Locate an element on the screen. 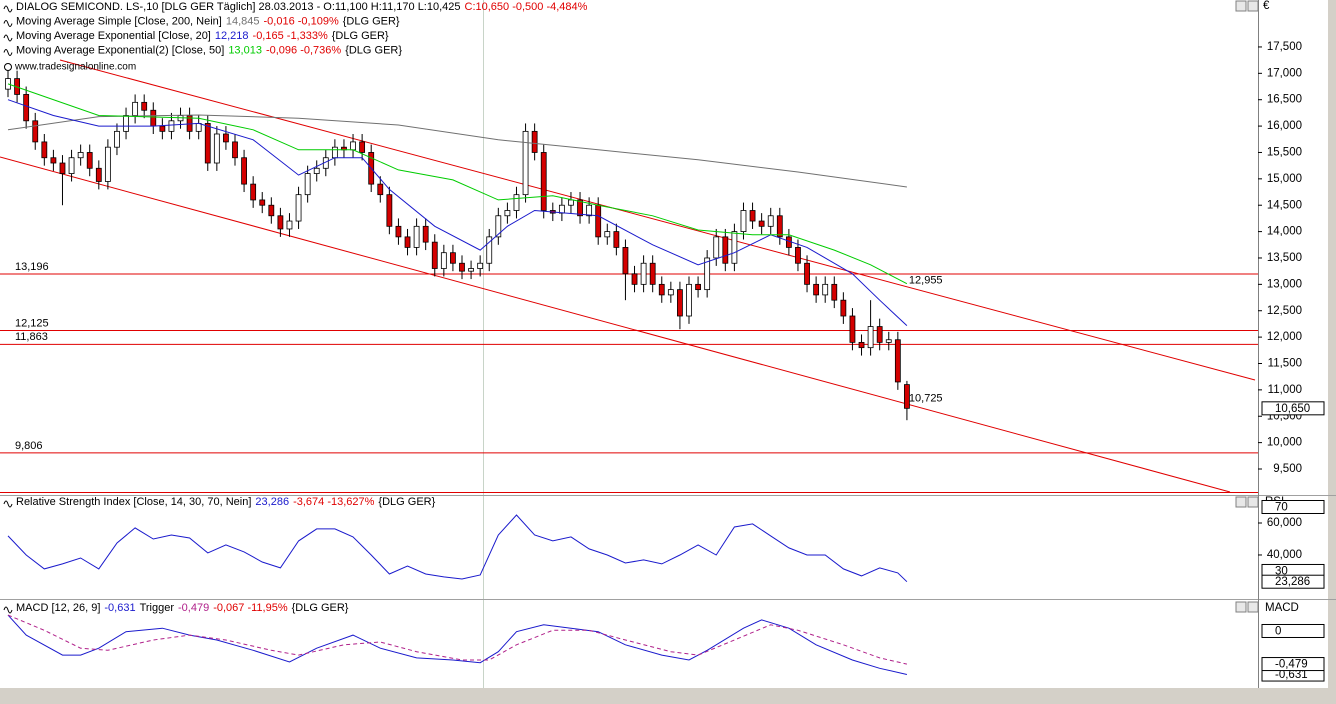  level-label: 9,806 is located at coordinates (29, 446).